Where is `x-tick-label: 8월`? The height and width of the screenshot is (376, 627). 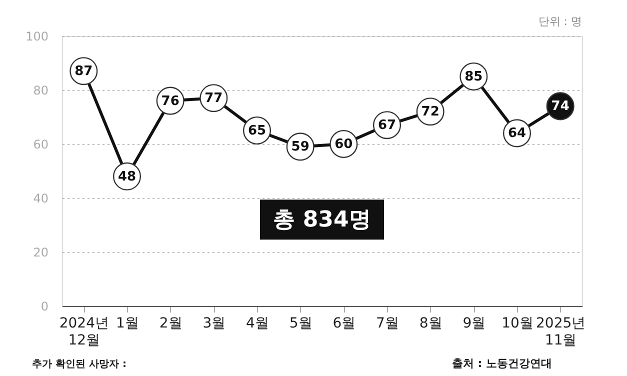 x-tick-label: 8월 is located at coordinates (430, 324).